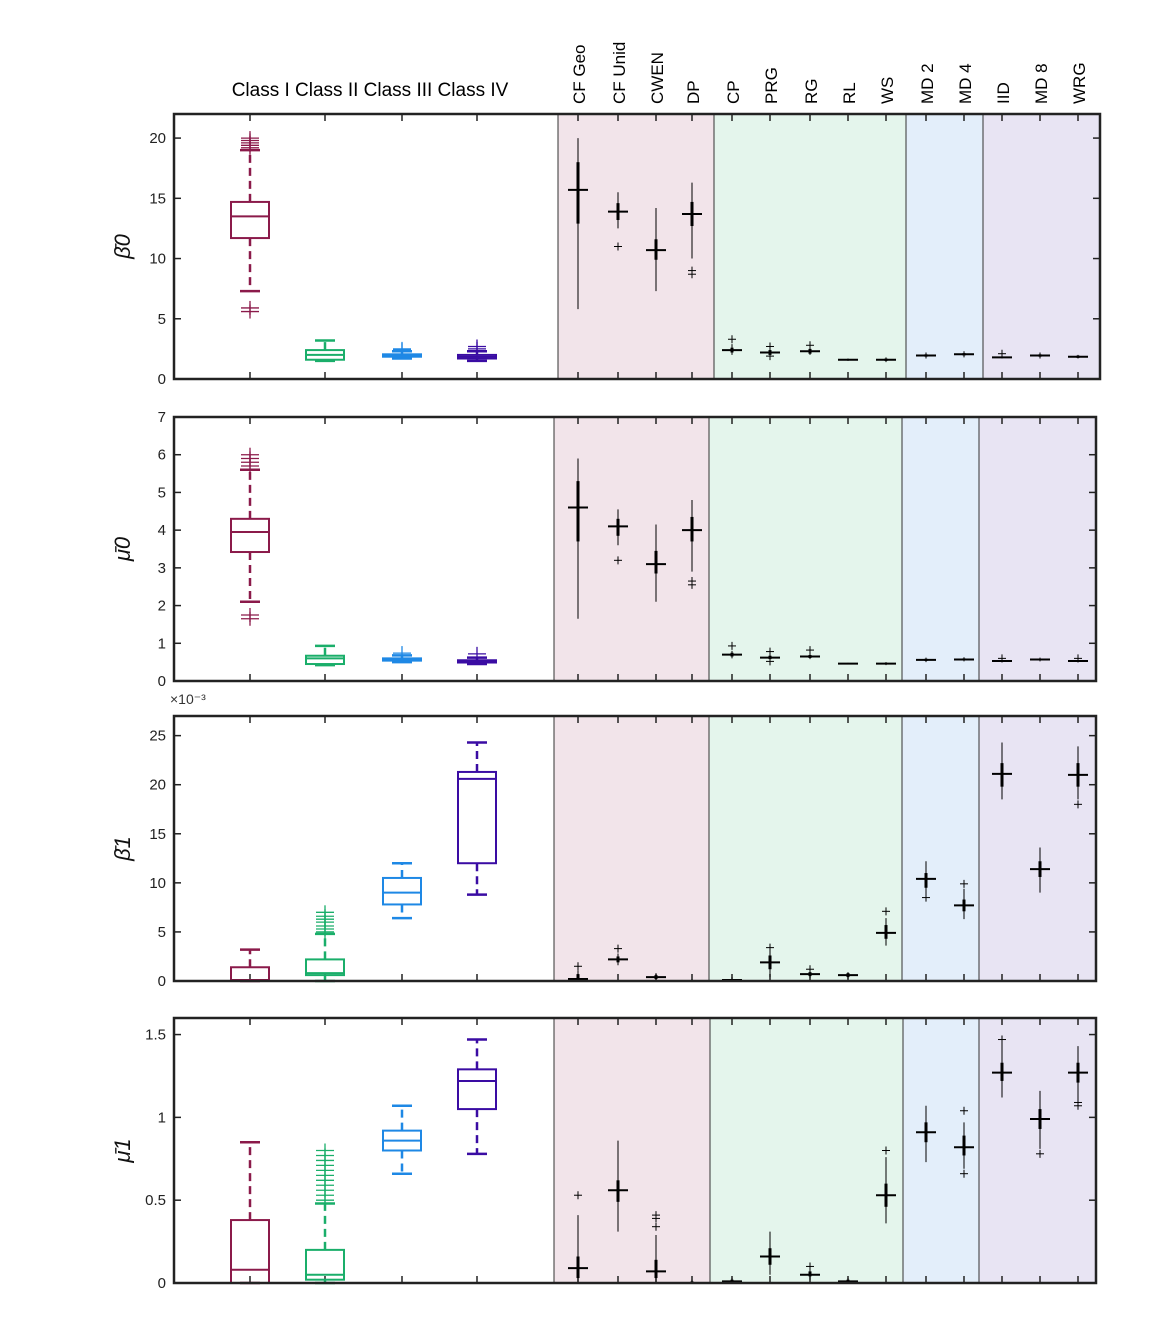 The height and width of the screenshot is (1342, 1158). I want to click on y-axis-label: β̄0, so click(122, 246).